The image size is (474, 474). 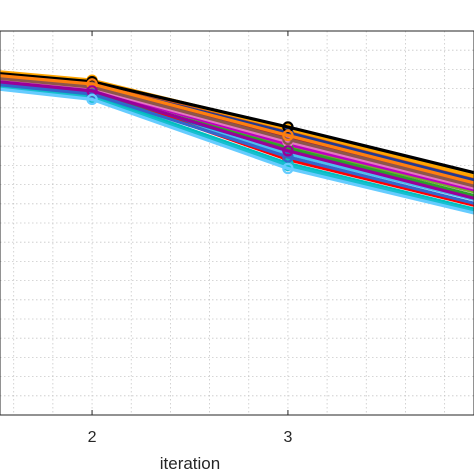 What do you see at coordinates (92, 437) in the screenshot?
I see `x-tick-label: 2` at bounding box center [92, 437].